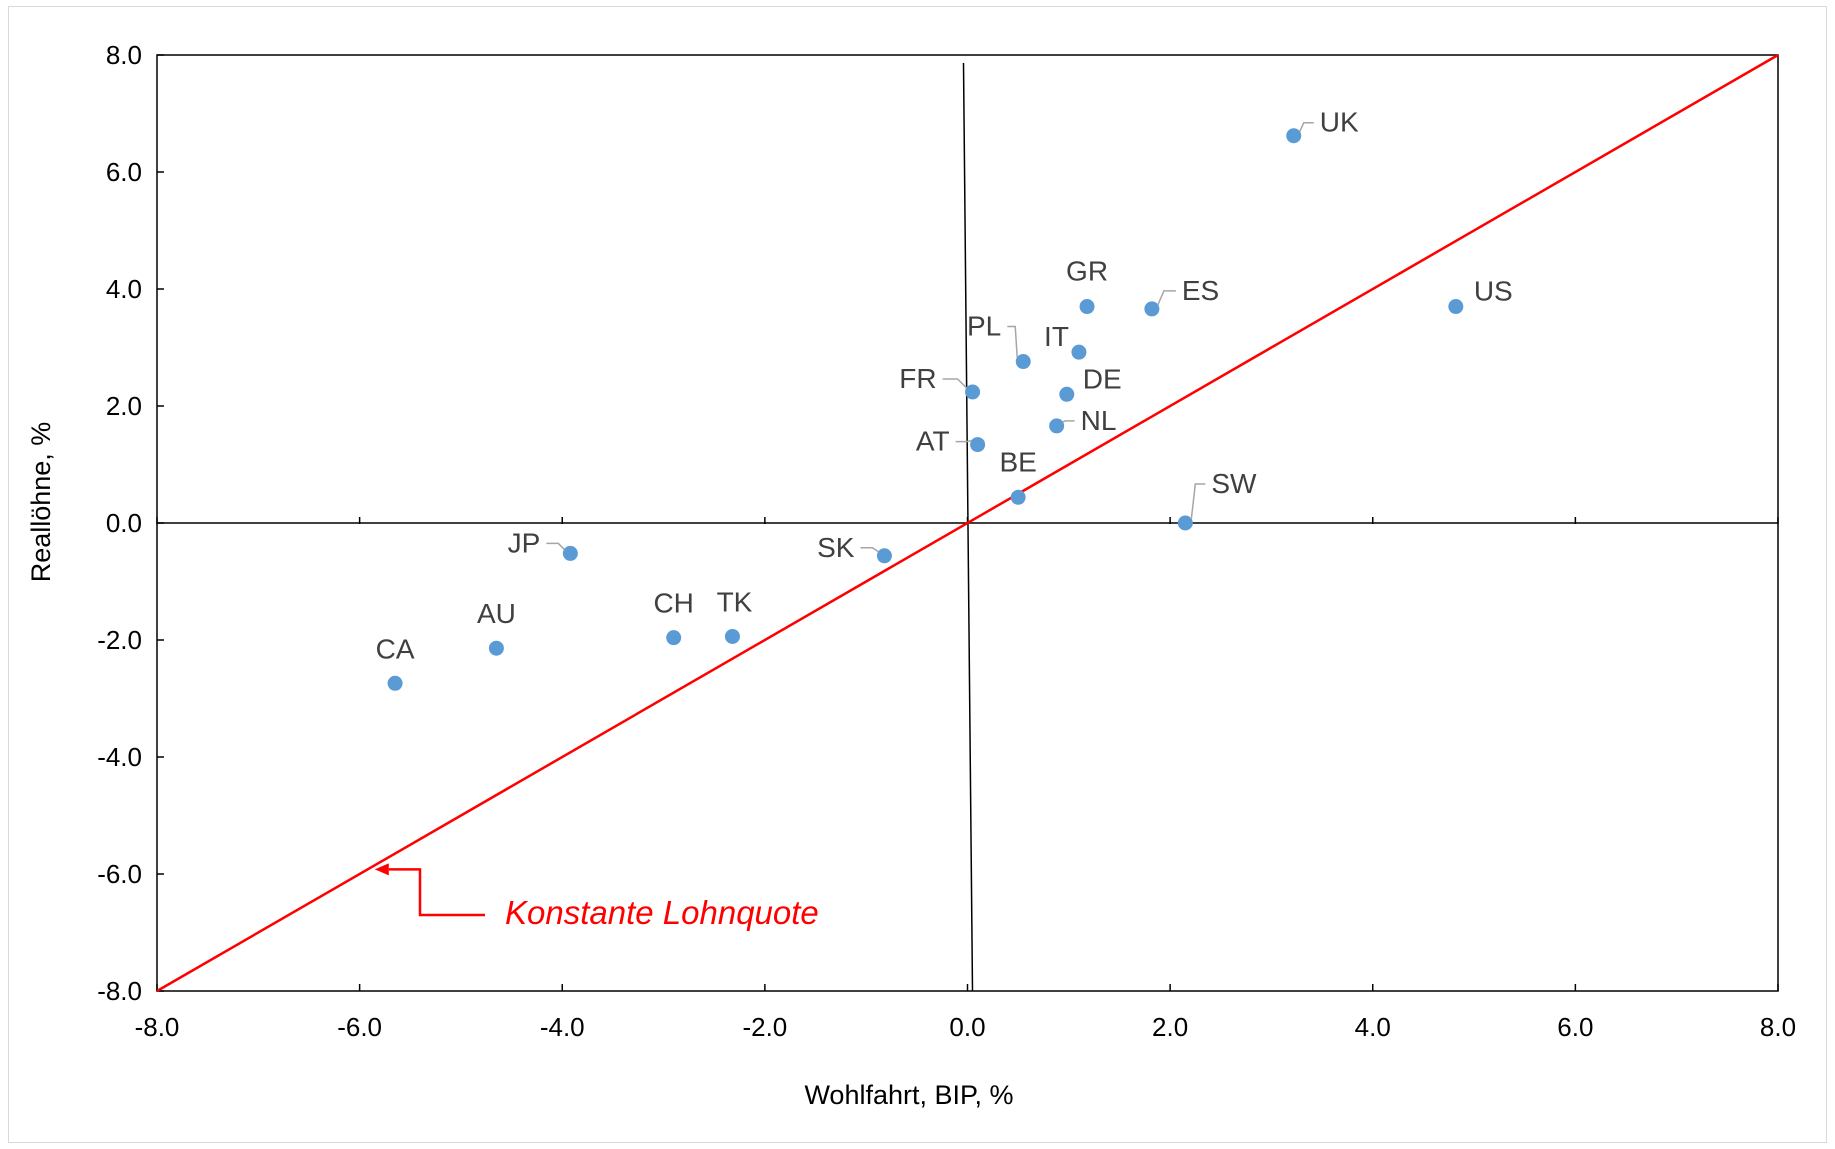  Describe the element at coordinates (933, 441) in the screenshot. I see `point-label-at: AT` at that location.